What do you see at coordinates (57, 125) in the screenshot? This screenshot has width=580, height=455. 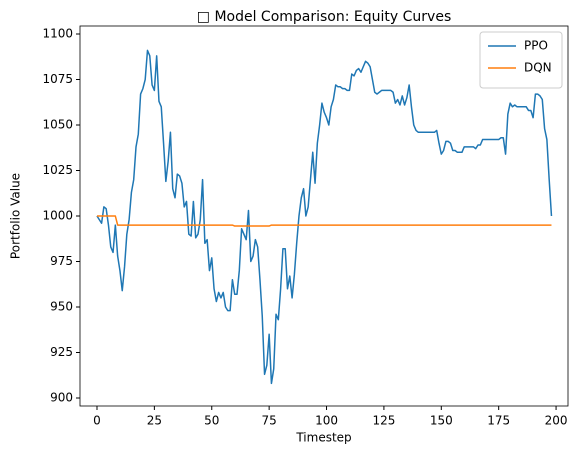 I see `y-tick-label: 1050` at bounding box center [57, 125].